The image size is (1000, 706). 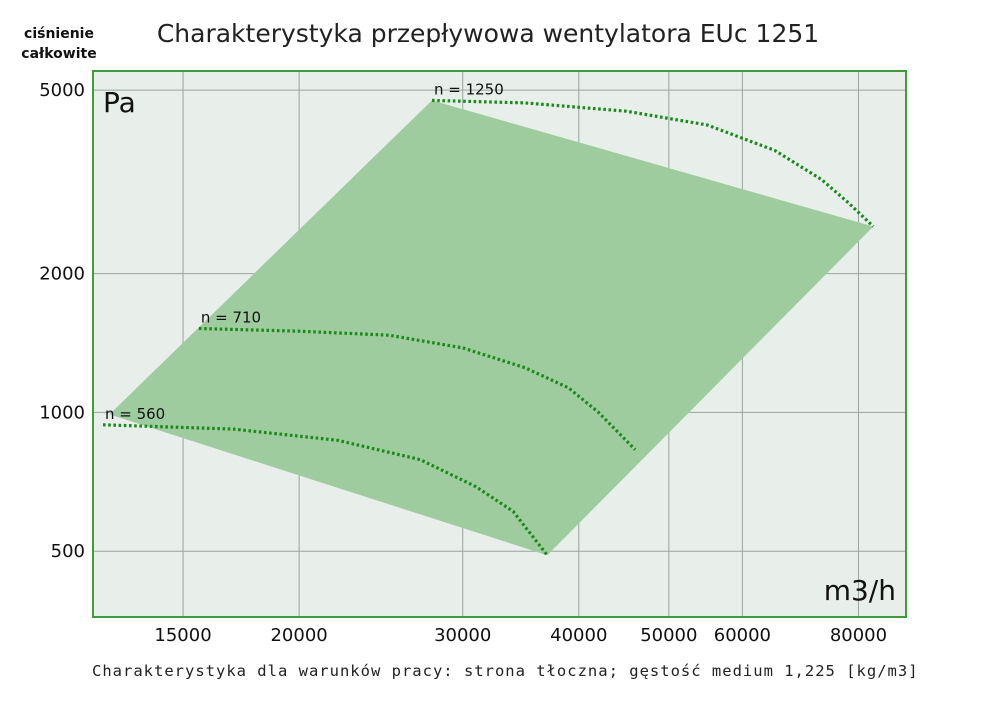 I want to click on y-tick-label: 2000, so click(x=62, y=274).